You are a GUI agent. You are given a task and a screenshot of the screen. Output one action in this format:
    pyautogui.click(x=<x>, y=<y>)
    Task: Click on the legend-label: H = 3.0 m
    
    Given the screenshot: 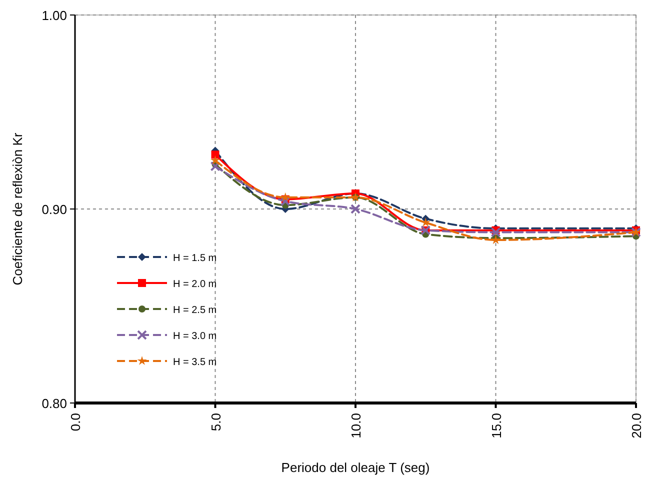 What is the action you would take?
    pyautogui.click(x=195, y=336)
    